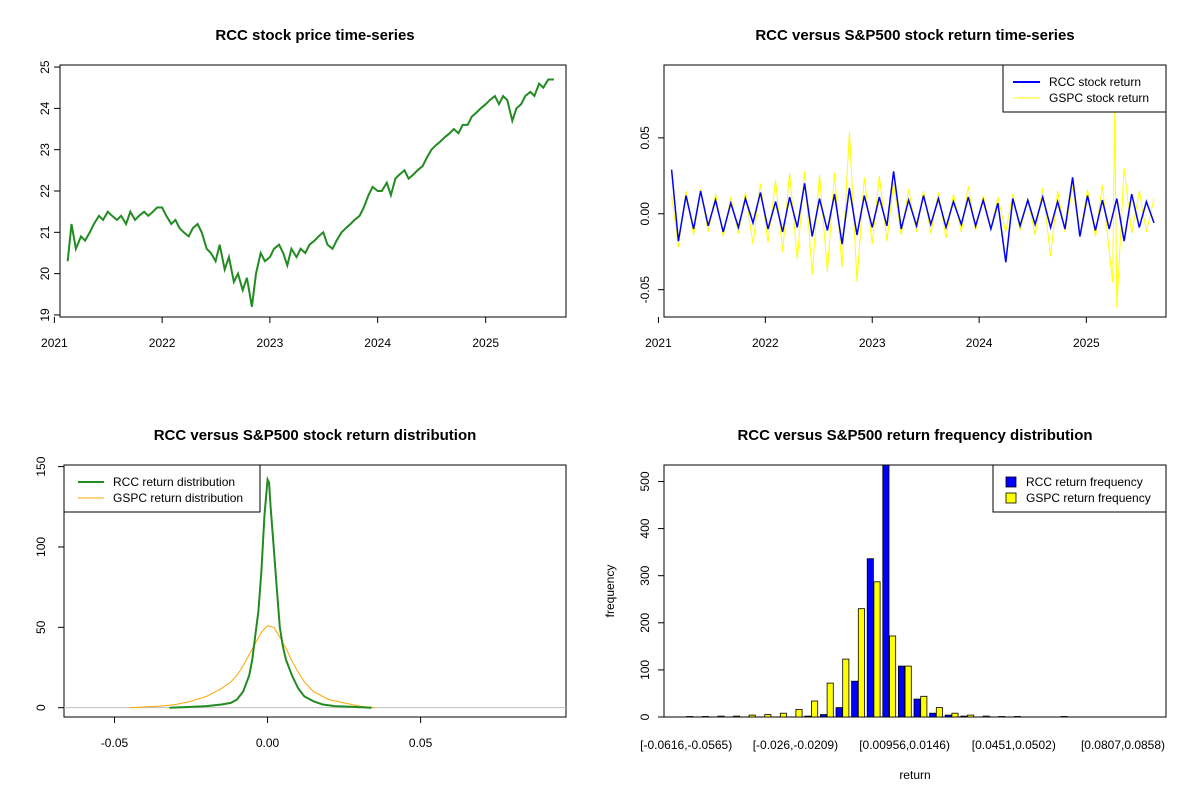 The image size is (1200, 800). I want to click on legend-label: GSPC return distribution, so click(178, 498).